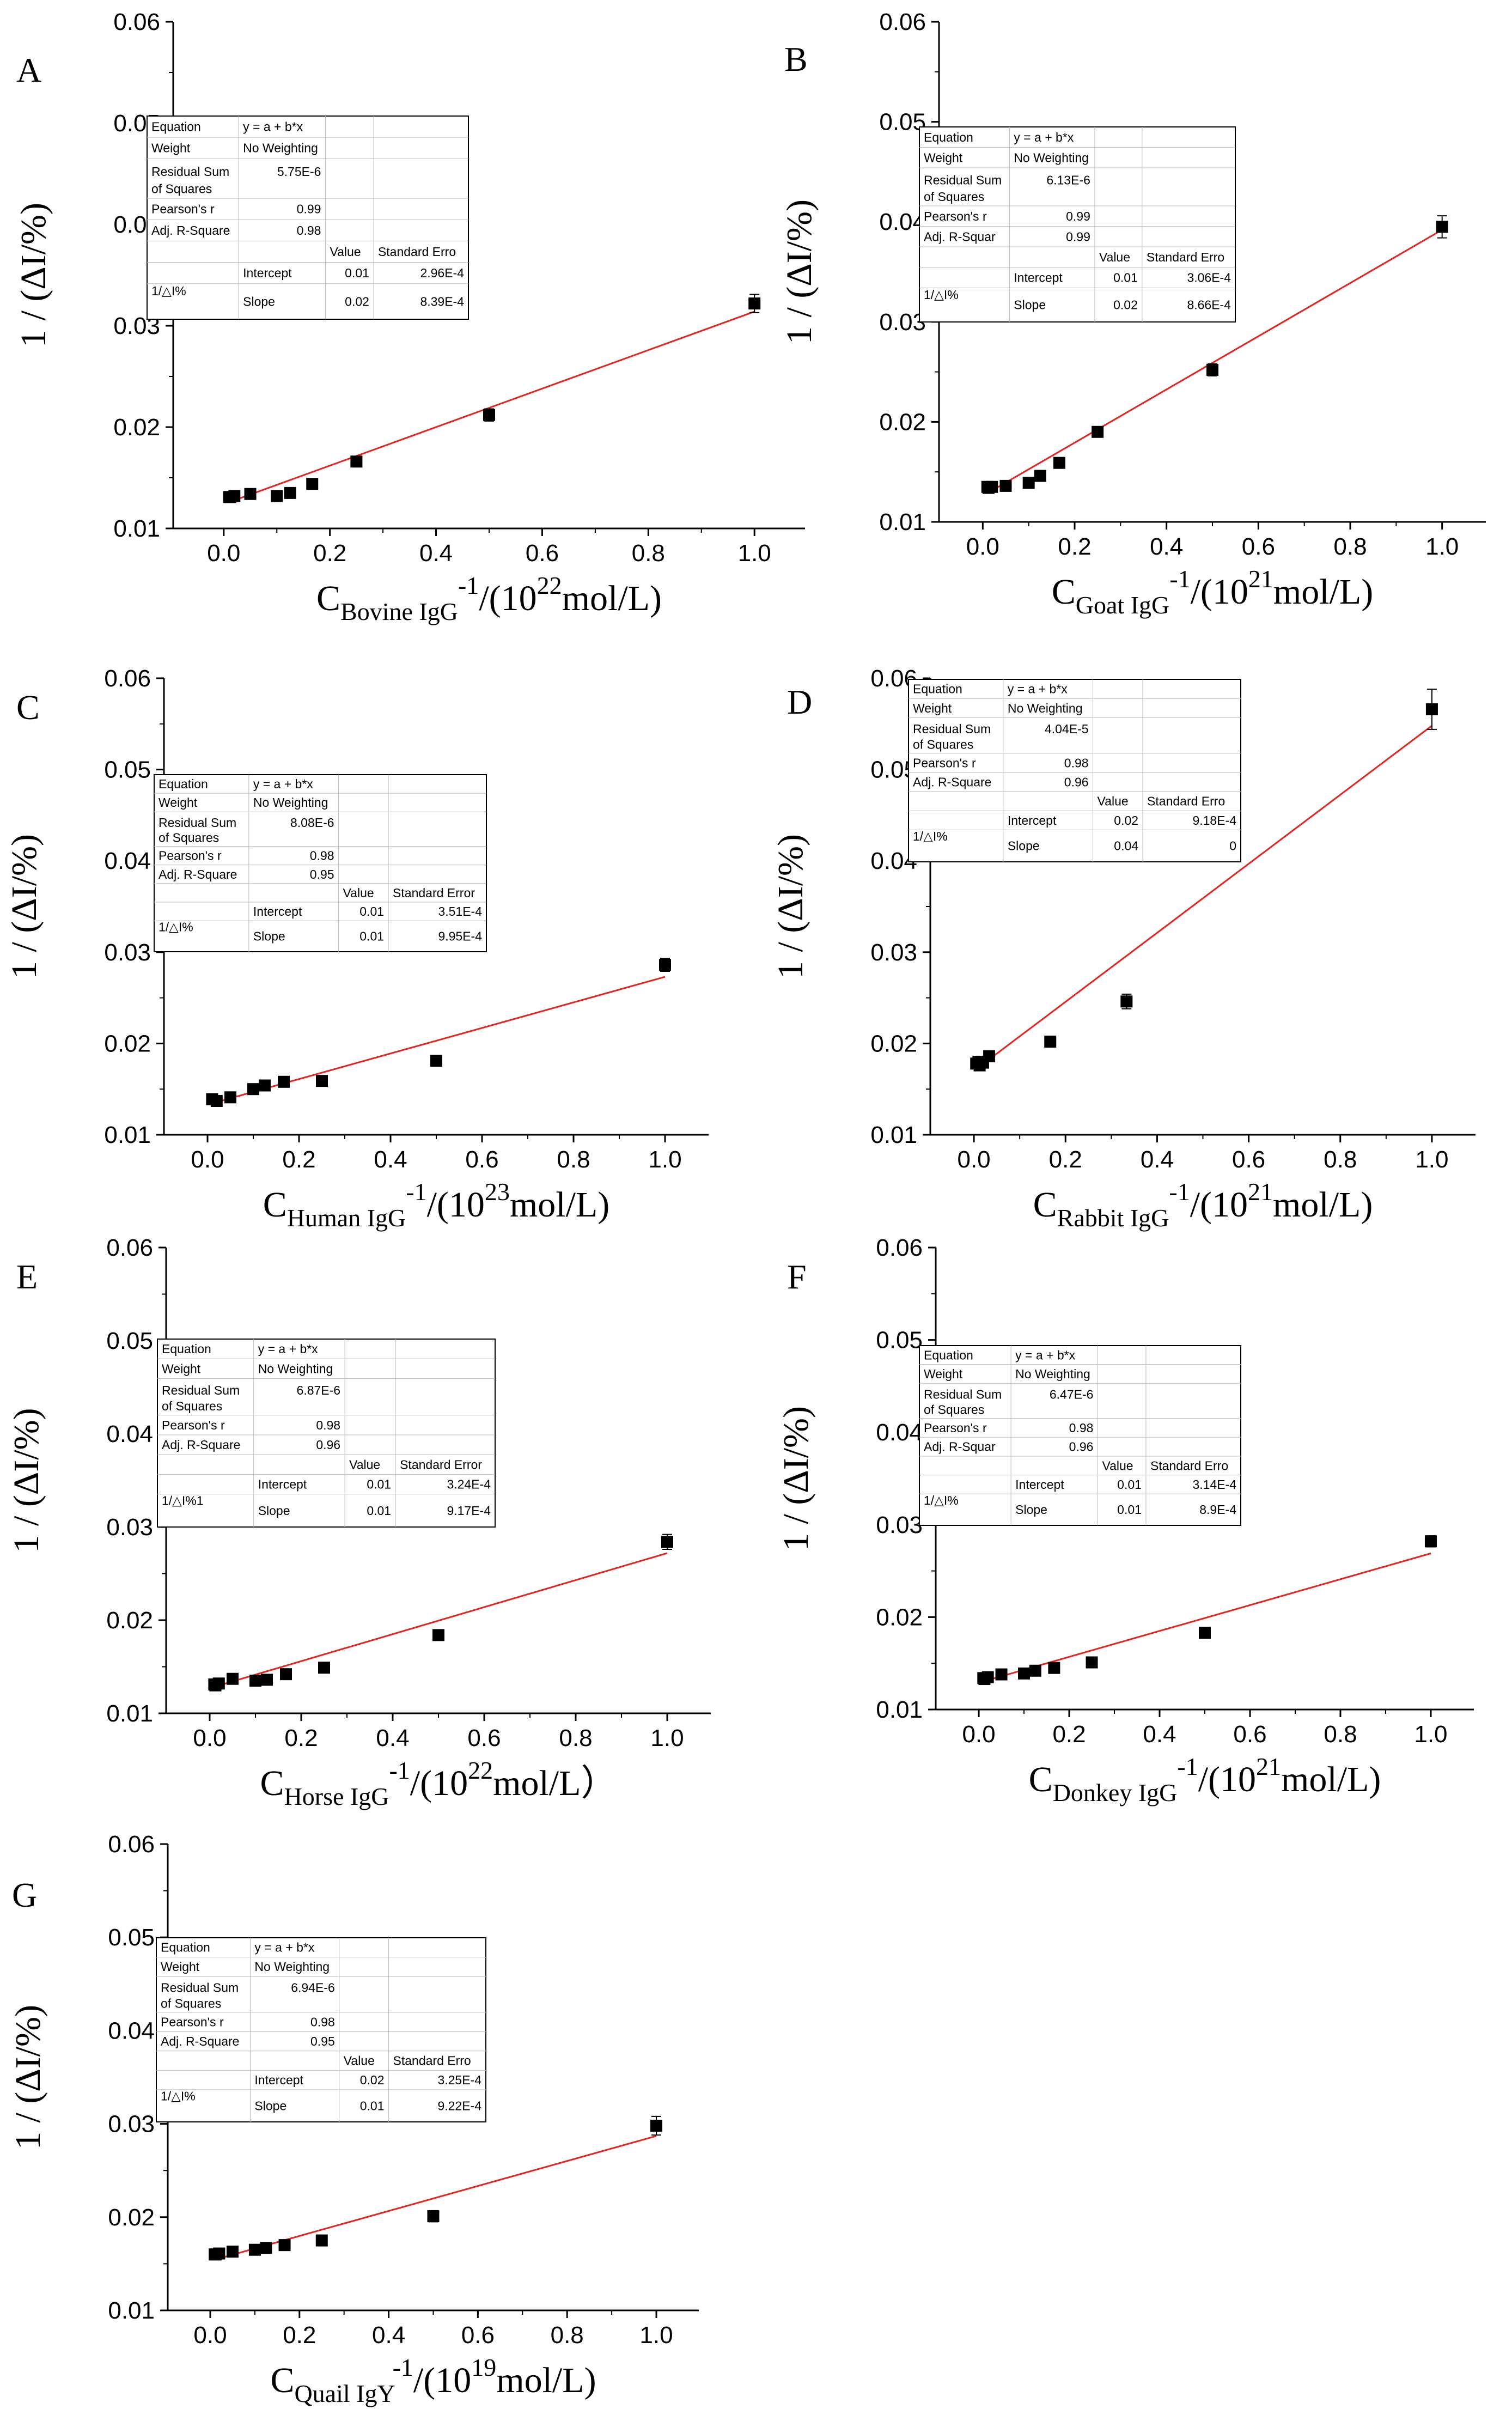 The height and width of the screenshot is (2409, 1512). Describe the element at coordinates (442, 273) in the screenshot. I see `stat-intercept-se: 2.96E-4` at that location.